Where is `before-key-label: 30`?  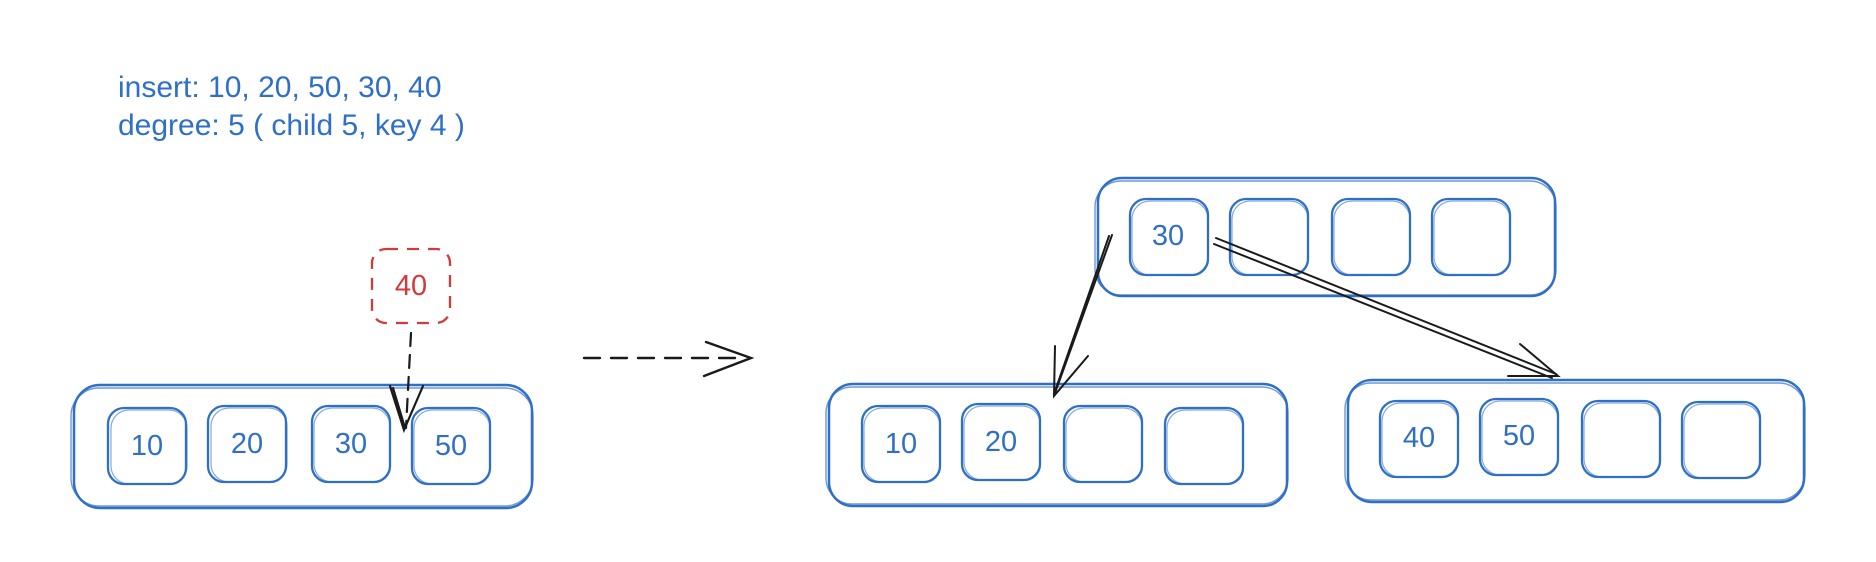 before-key-label: 30 is located at coordinates (351, 444).